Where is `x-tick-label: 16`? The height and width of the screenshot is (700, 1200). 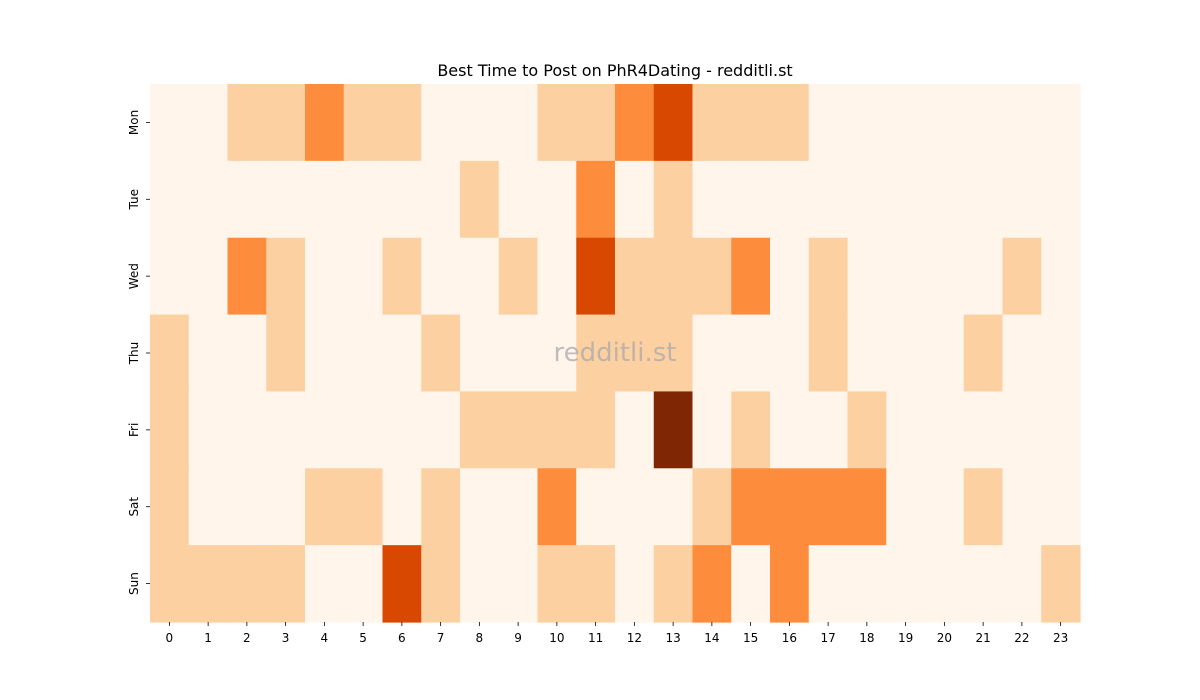
x-tick-label: 16 is located at coordinates (789, 638).